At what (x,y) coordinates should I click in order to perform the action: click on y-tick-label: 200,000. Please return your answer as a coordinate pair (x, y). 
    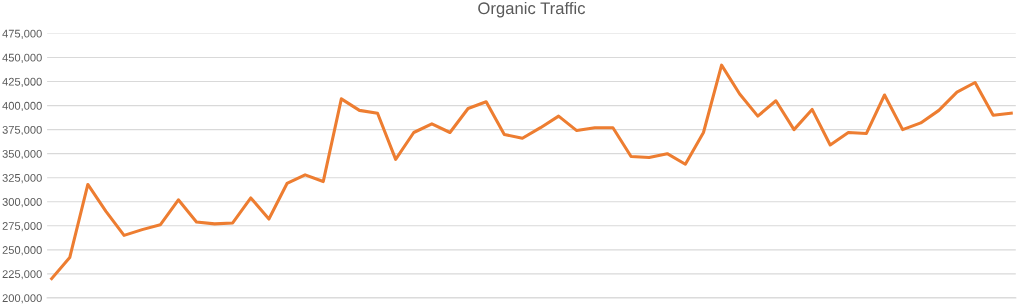
    Looking at the image, I should click on (22, 299).